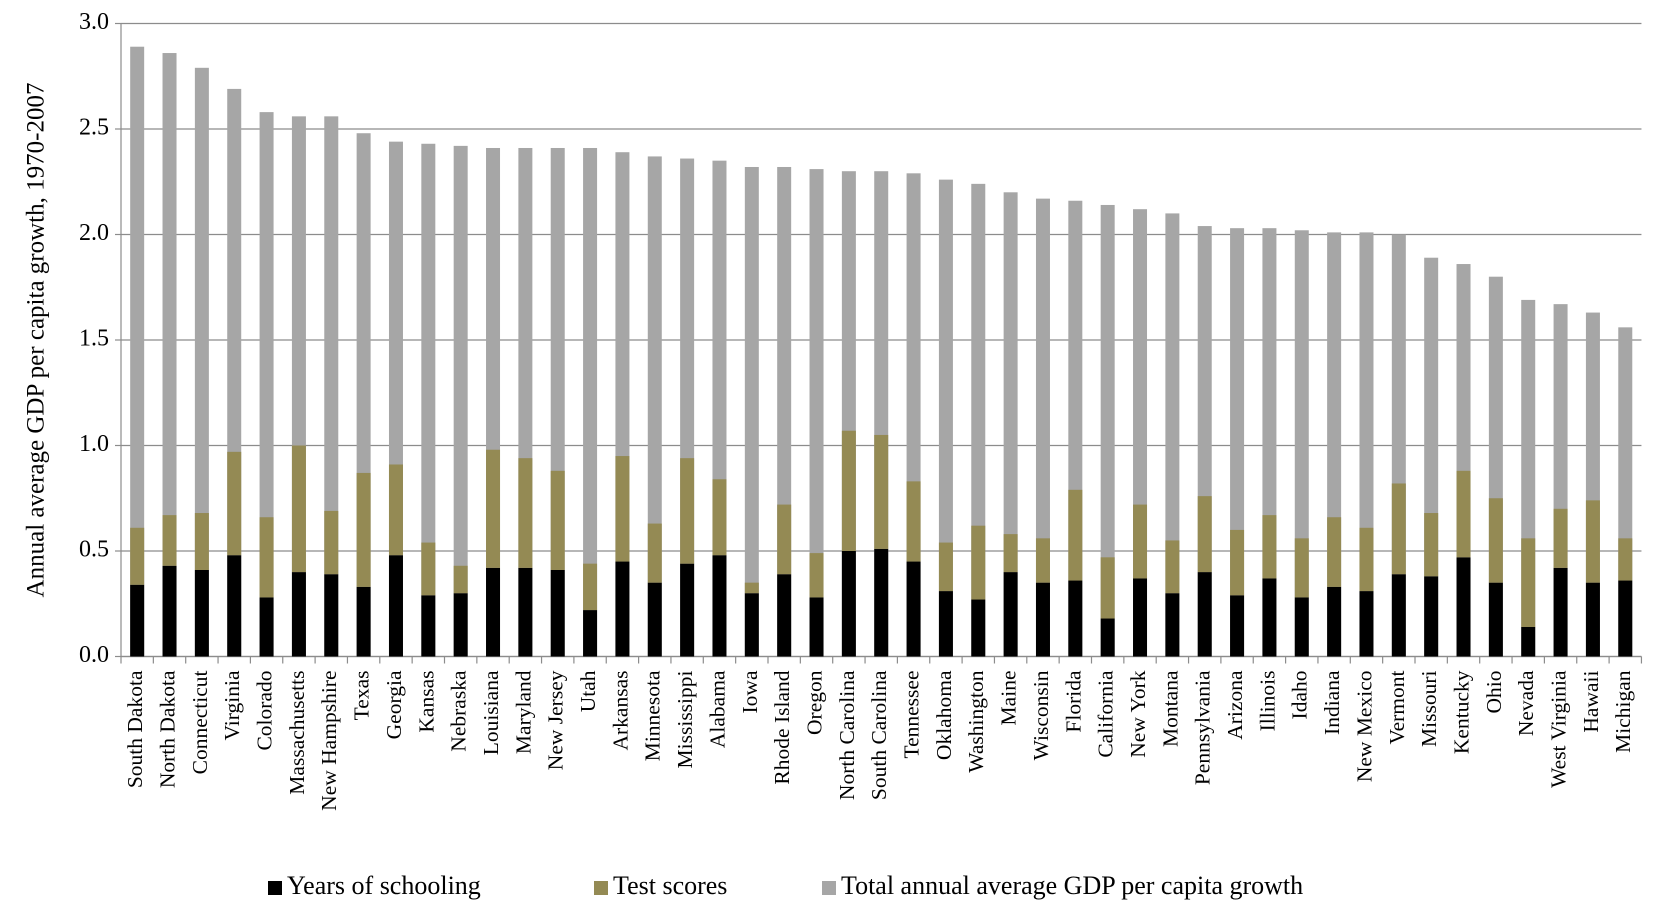  Describe the element at coordinates (601, 888) in the screenshot. I see `legend-swatch` at that location.